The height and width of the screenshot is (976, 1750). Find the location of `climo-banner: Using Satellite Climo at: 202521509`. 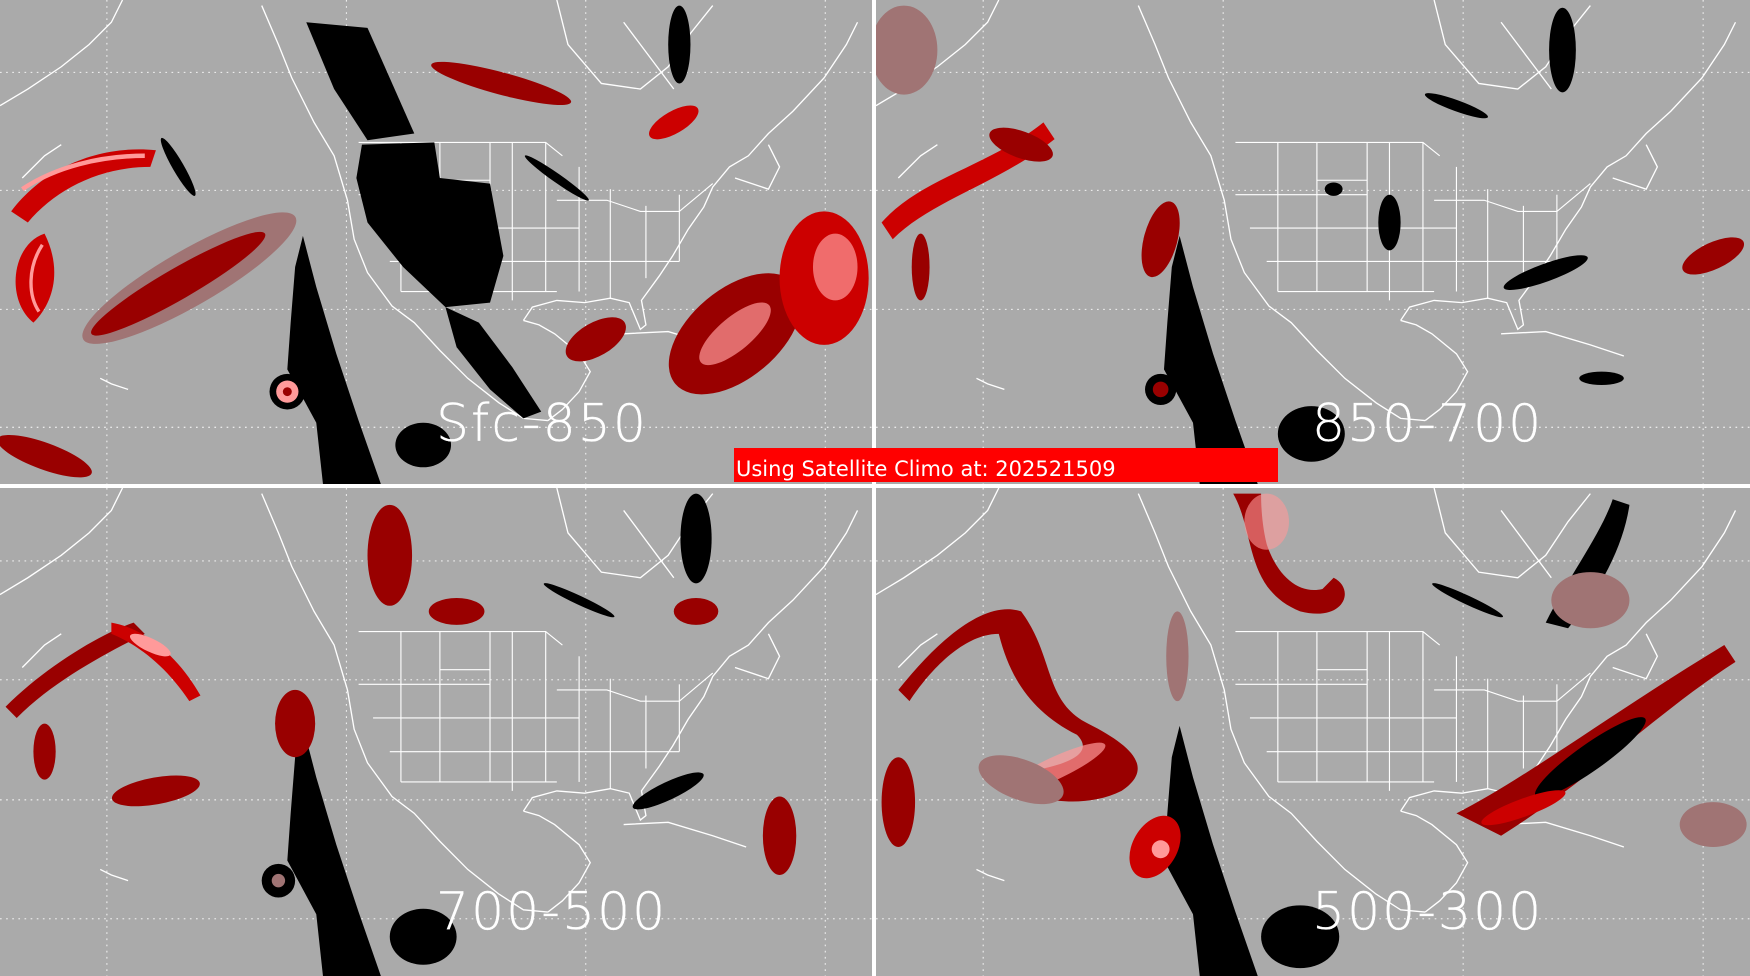

climo-banner: Using Satellite Climo at: 202521509 is located at coordinates (1006, 465).